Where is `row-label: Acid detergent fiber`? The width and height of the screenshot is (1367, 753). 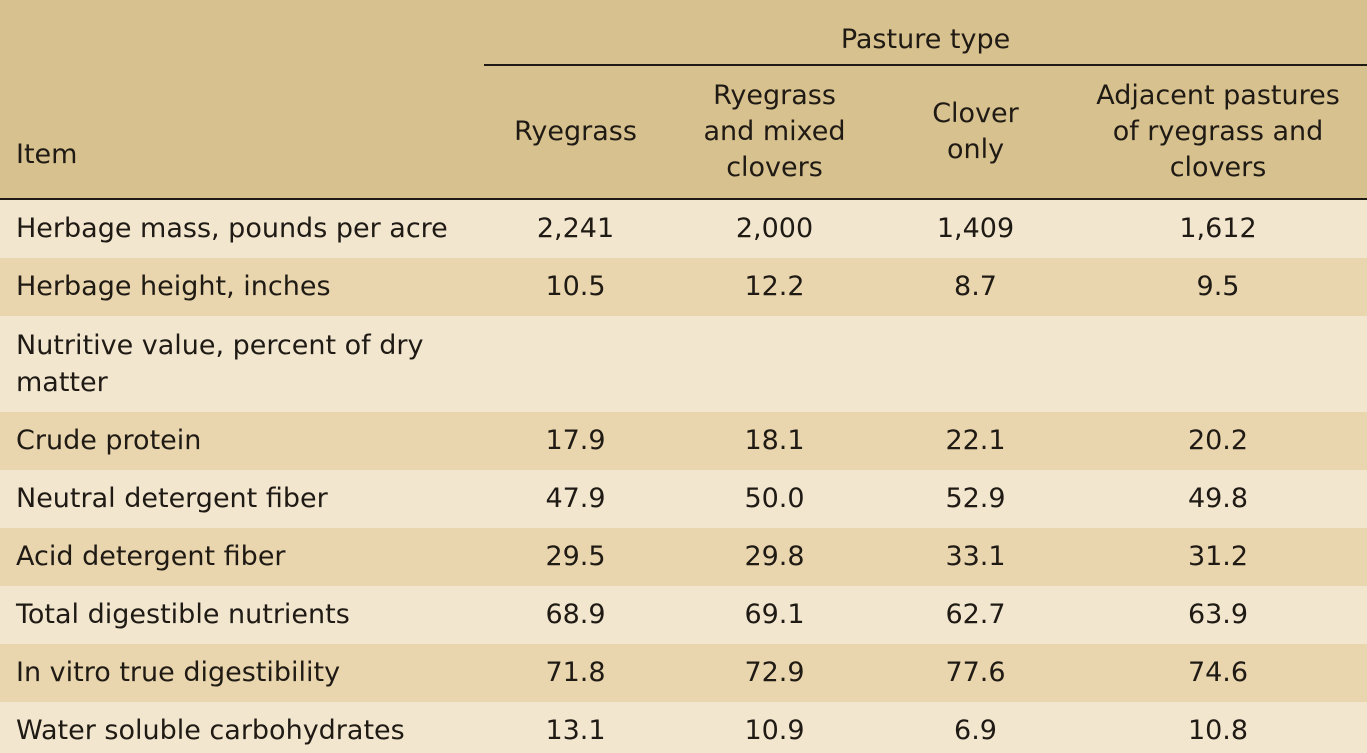
row-label: Acid detergent fiber is located at coordinates (151, 556).